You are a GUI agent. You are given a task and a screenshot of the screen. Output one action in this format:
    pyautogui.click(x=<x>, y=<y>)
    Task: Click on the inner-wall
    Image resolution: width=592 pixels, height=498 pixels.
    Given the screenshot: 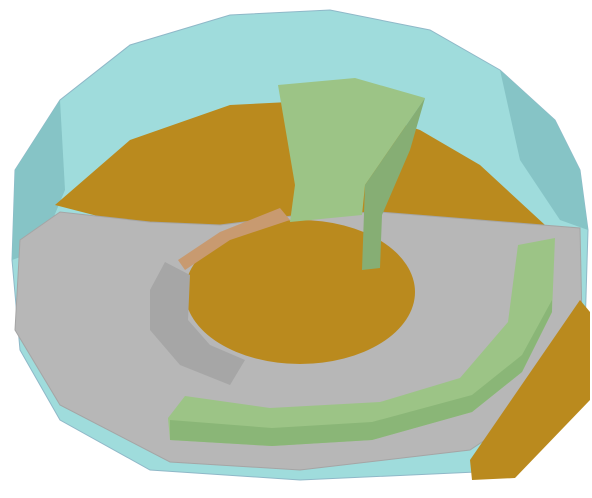 What is the action you would take?
    pyautogui.click(x=234, y=239)
    